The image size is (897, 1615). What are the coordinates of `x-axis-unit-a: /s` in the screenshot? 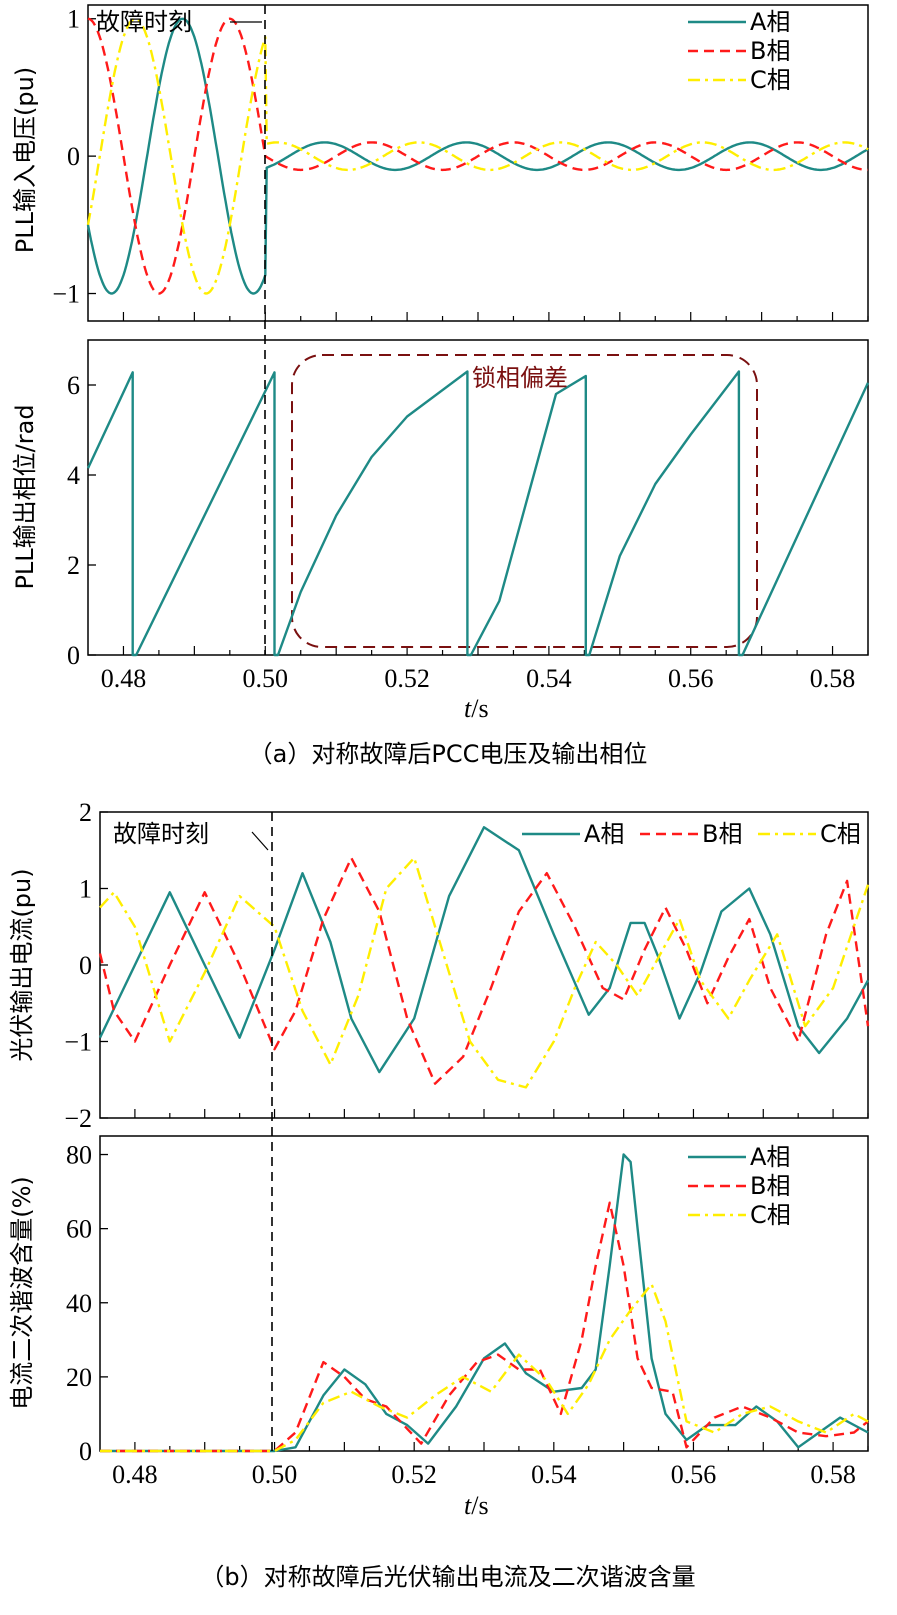 It's located at (479, 708).